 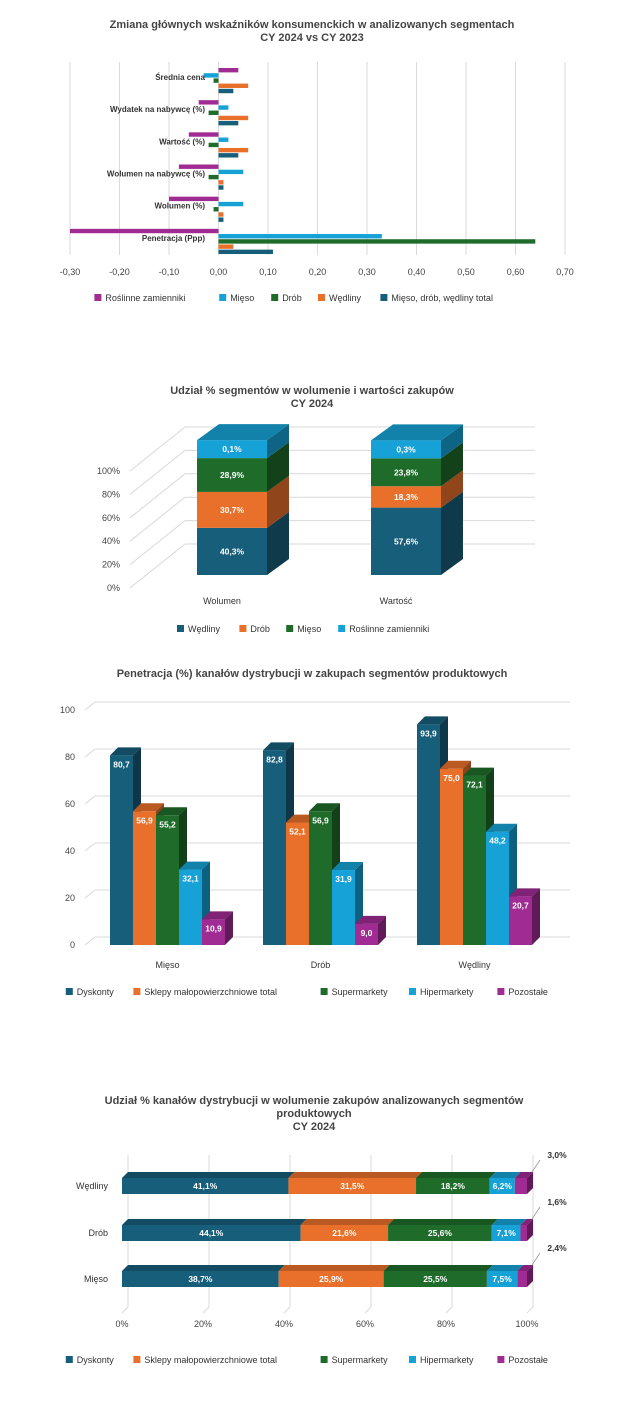 What do you see at coordinates (345, 298) in the screenshot?
I see `legend-label-wedliny: Wędliny` at bounding box center [345, 298].